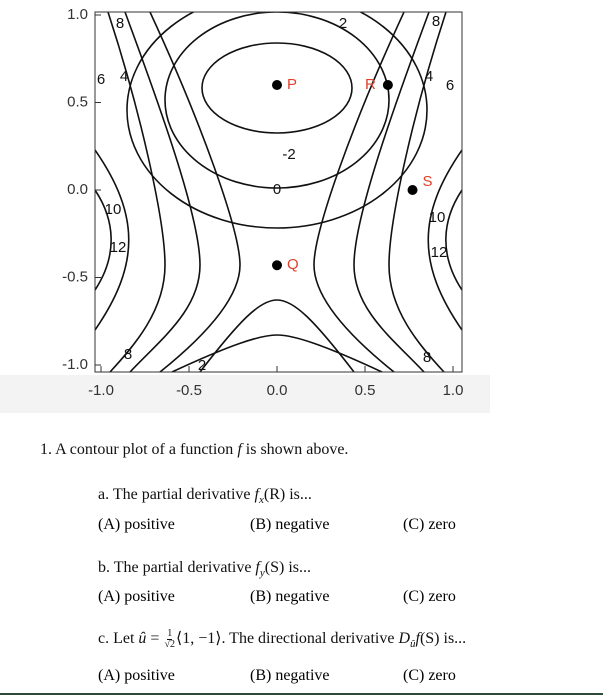 This screenshot has height=697, width=603. I want to click on x-tick-label: 0.0, so click(277, 390).